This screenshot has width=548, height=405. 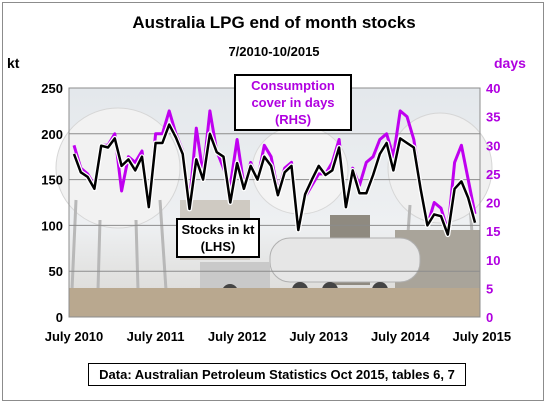 What do you see at coordinates (218, 238) in the screenshot?
I see `annotation-stocks: Stocks in kt (LHS)` at bounding box center [218, 238].